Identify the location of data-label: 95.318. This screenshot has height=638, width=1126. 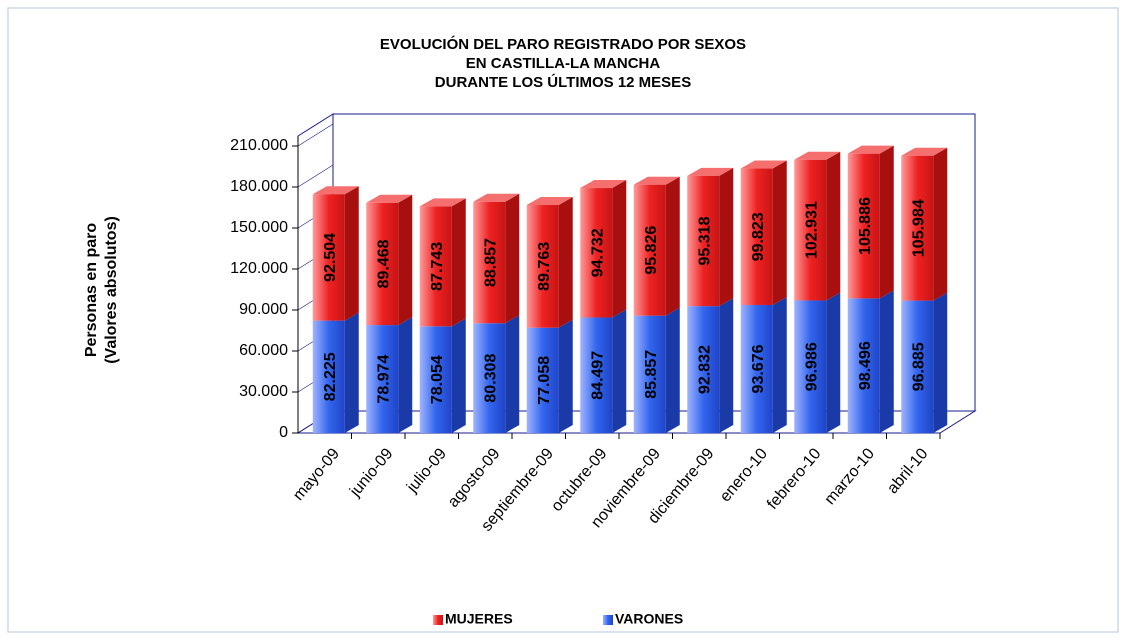
(704, 240).